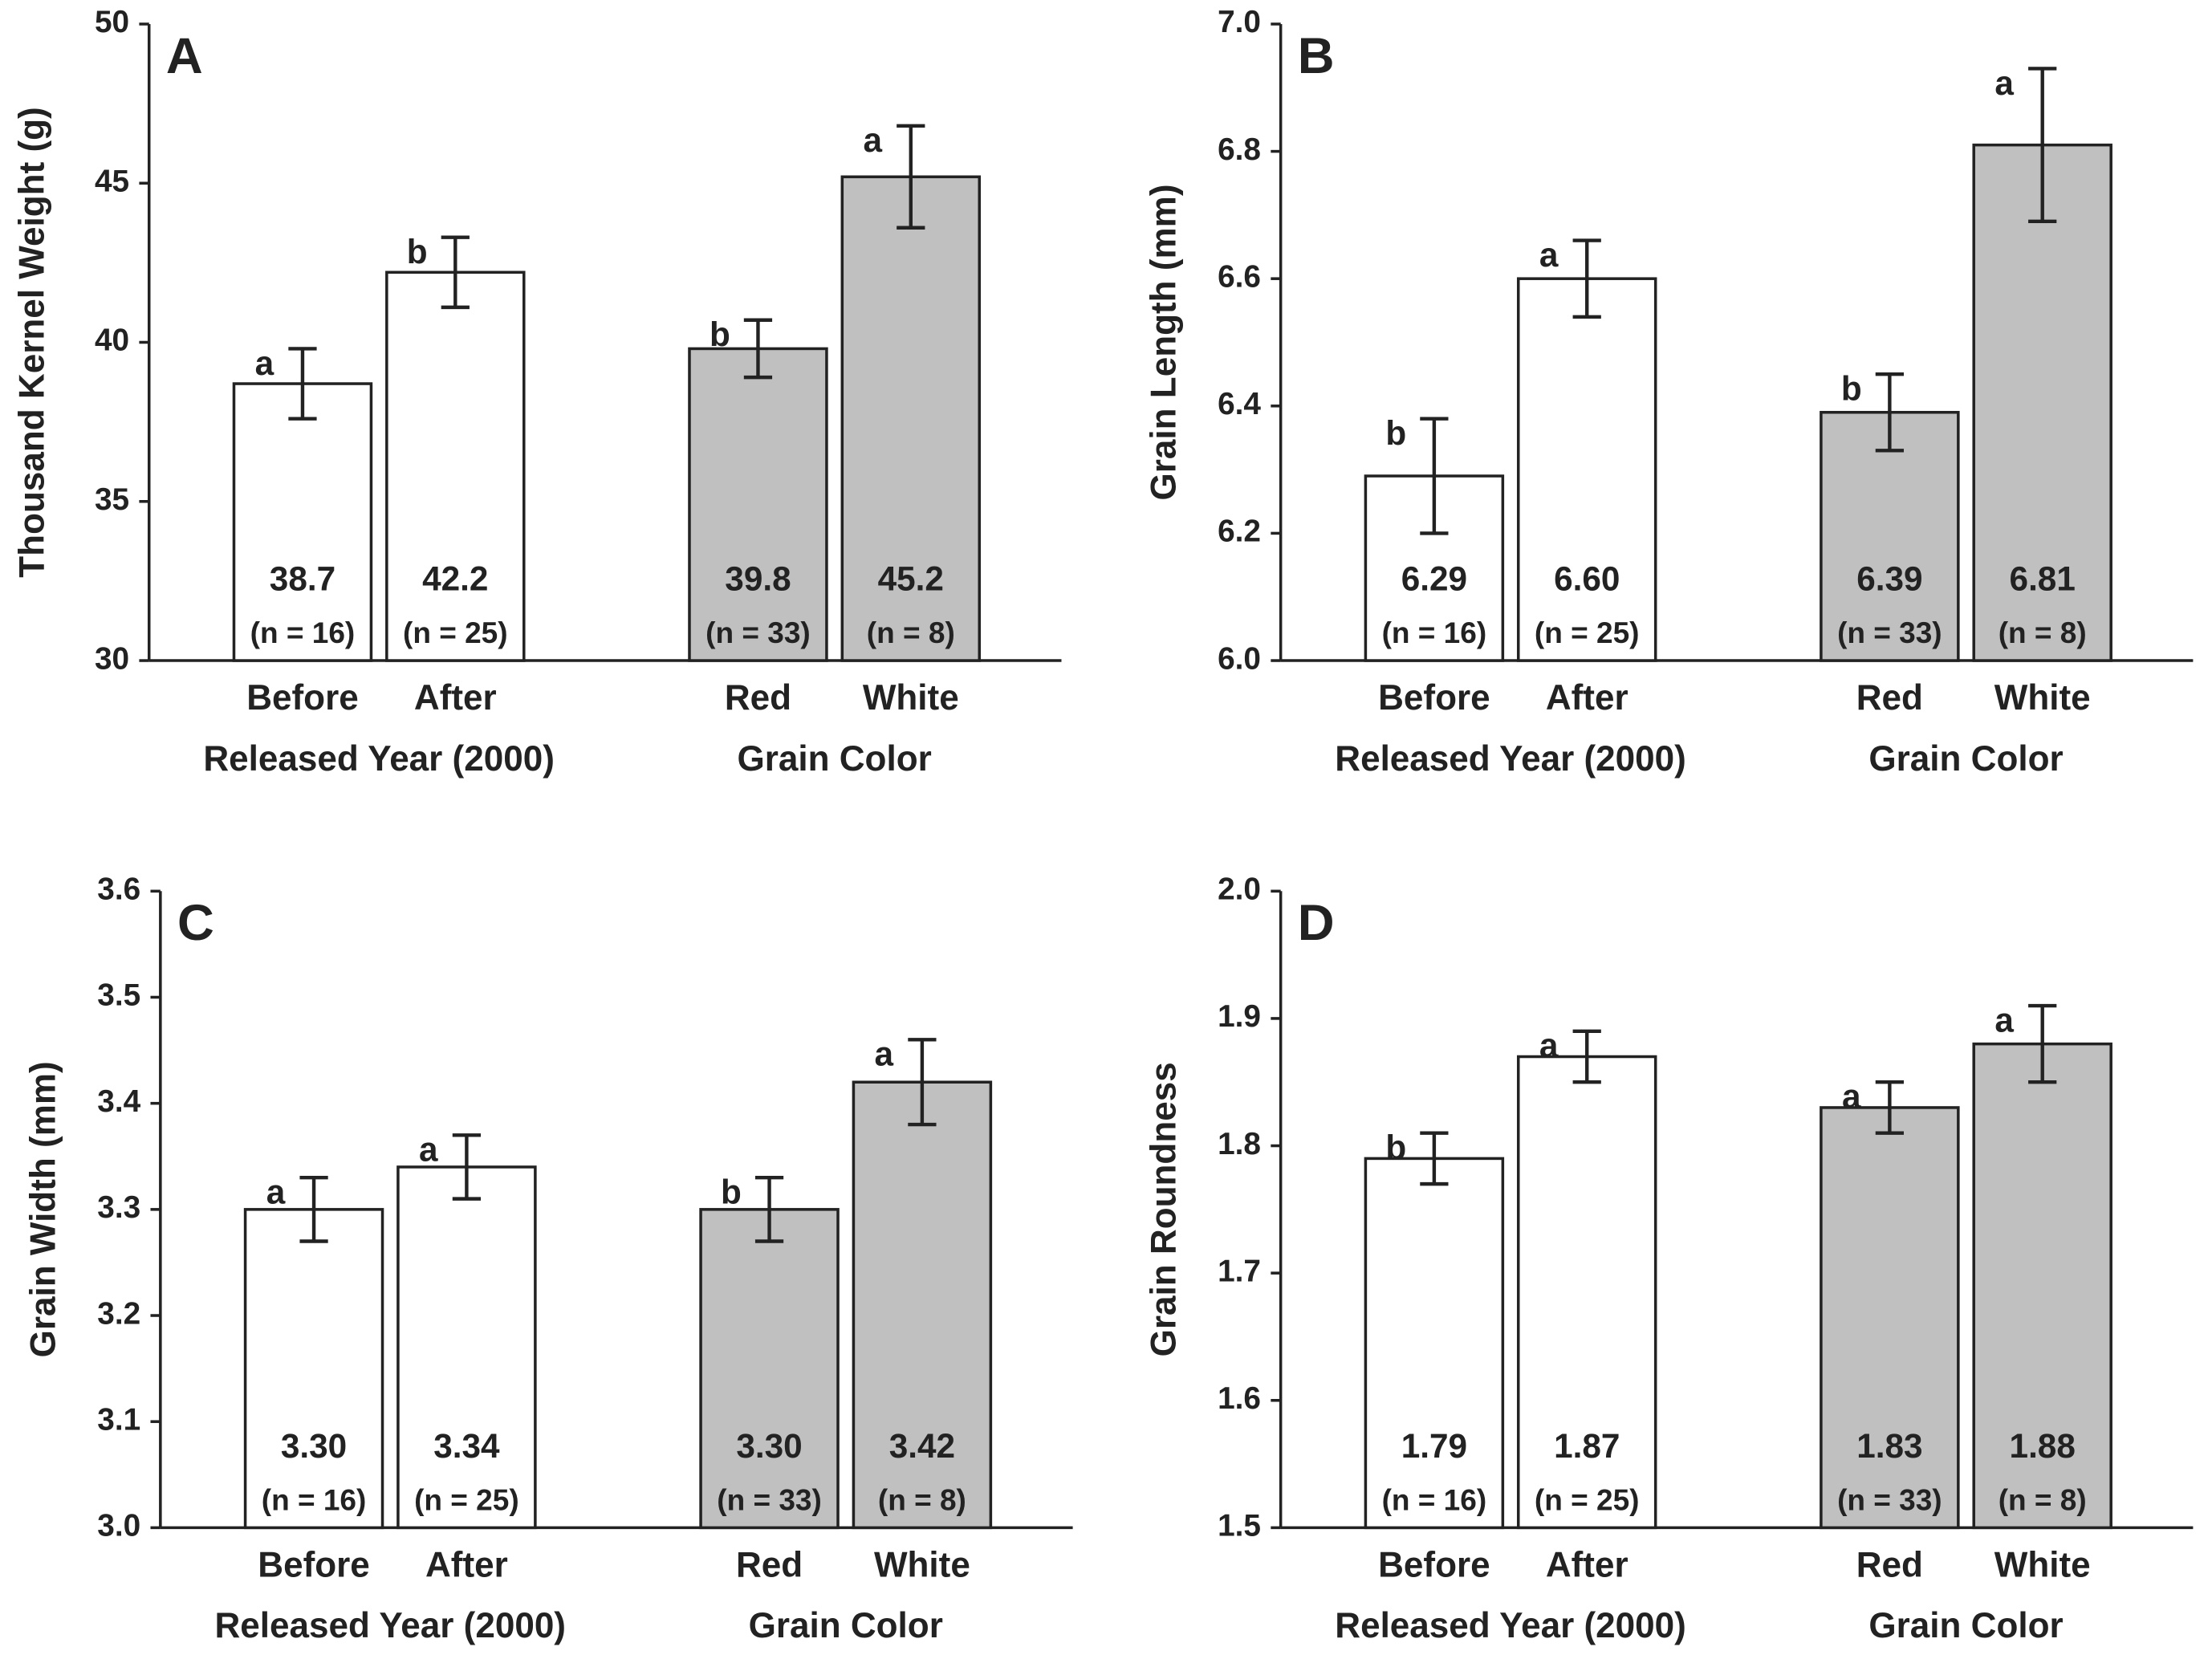 This screenshot has height=1655, width=2212. Describe the element at coordinates (1434, 1446) in the screenshot. I see `value-label: 1.79` at that location.